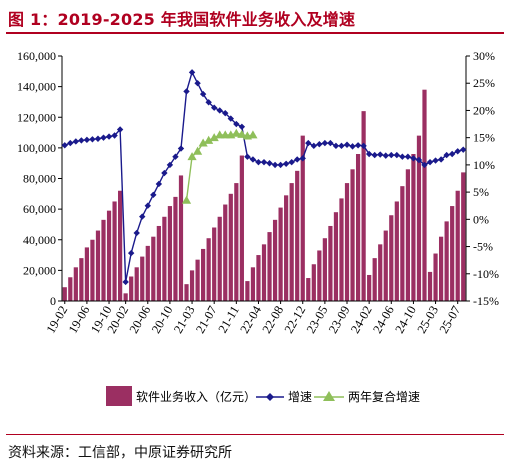  I want to click on x-tick-label: 21-03, so click(184, 320).